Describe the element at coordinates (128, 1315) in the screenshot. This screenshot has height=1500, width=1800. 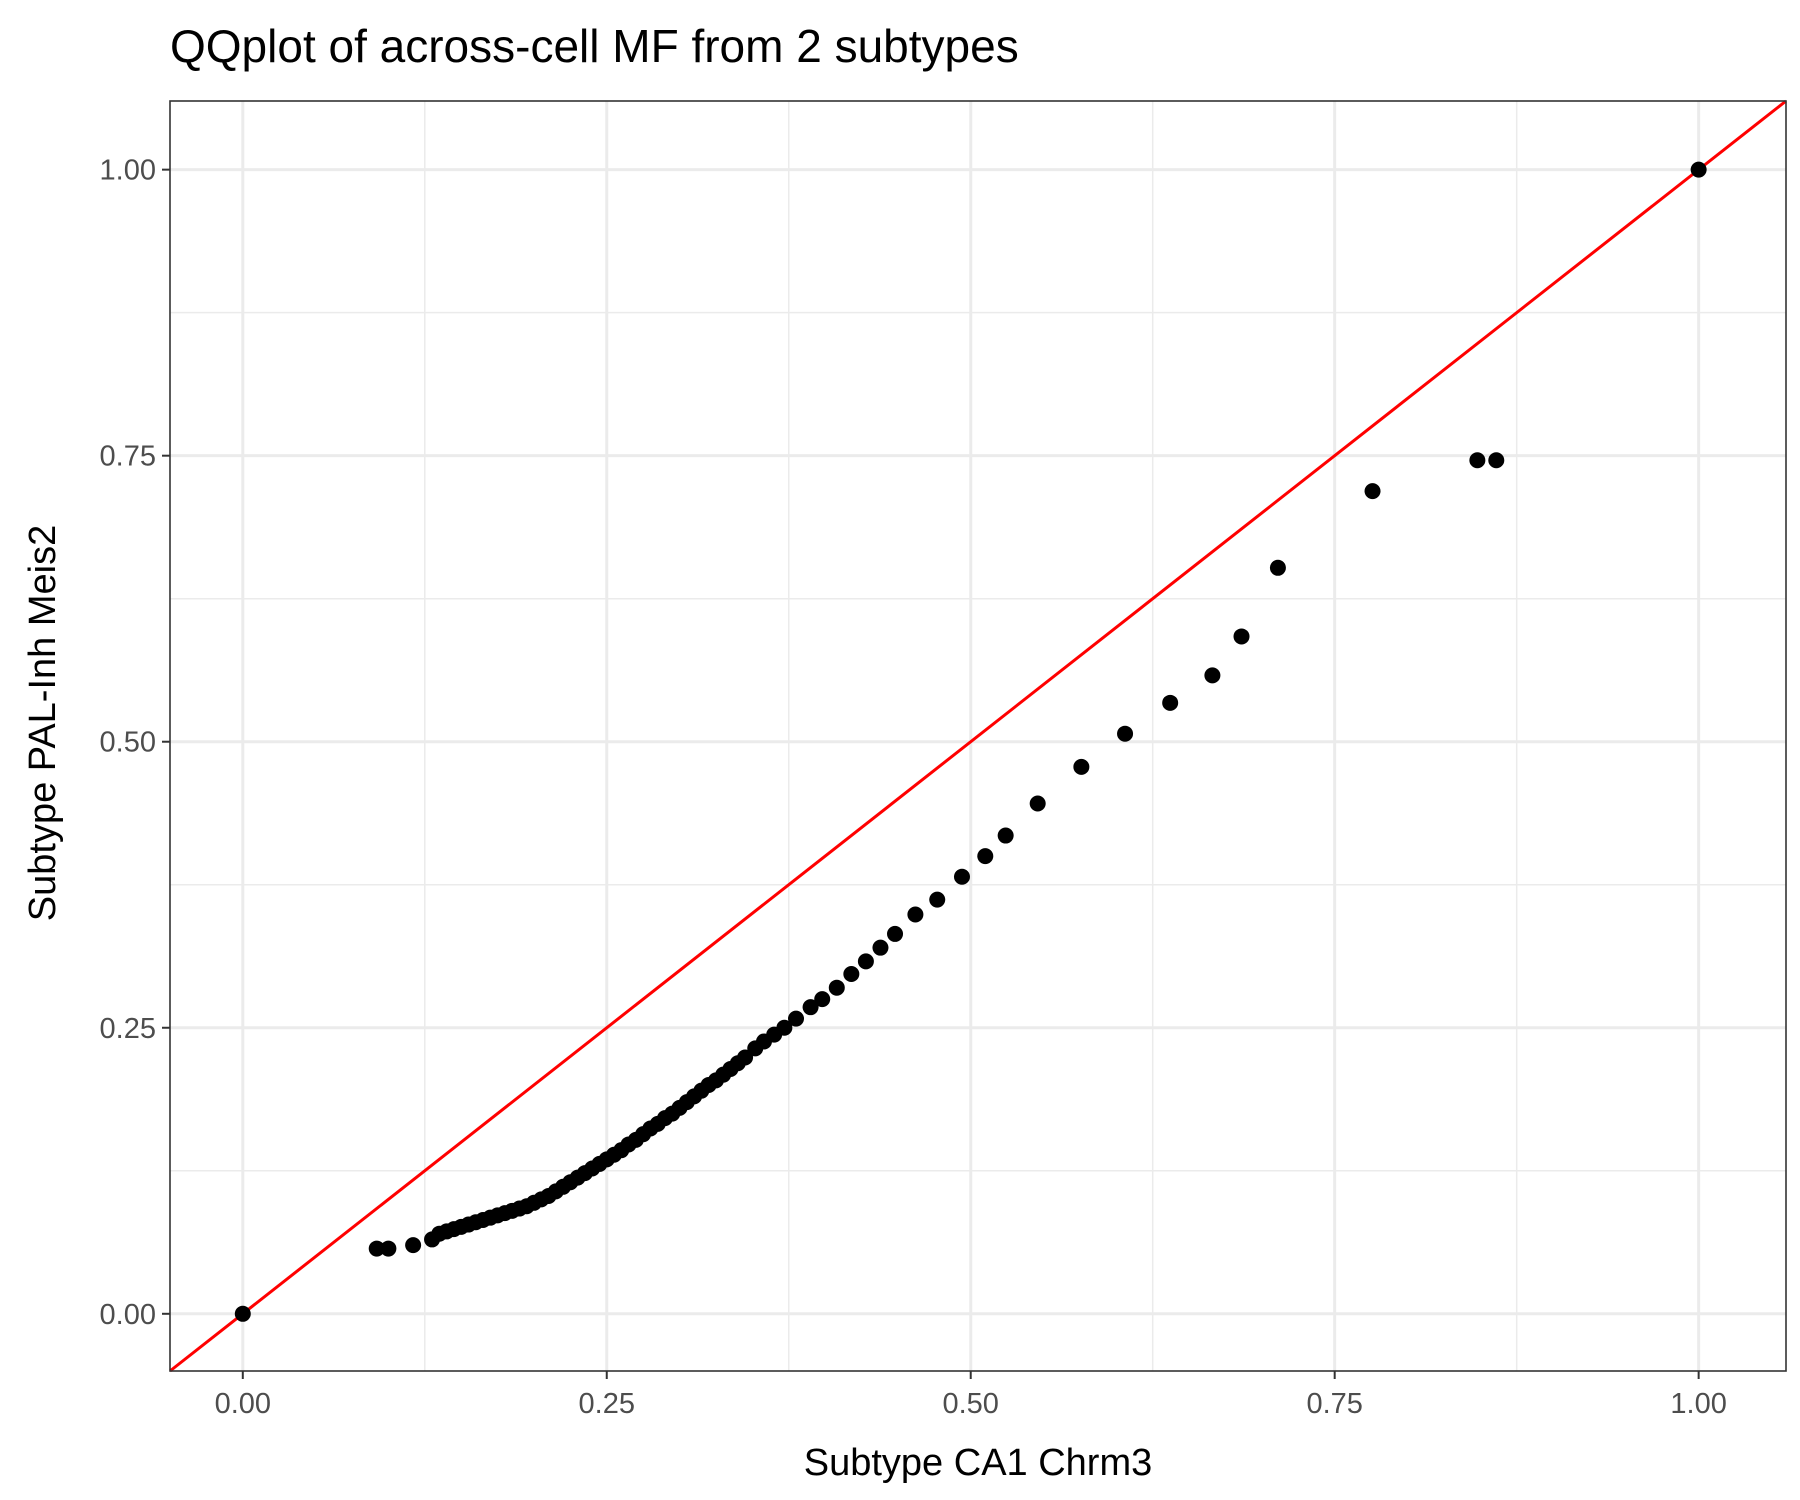
I see `y-tick-label: 0.00` at that location.